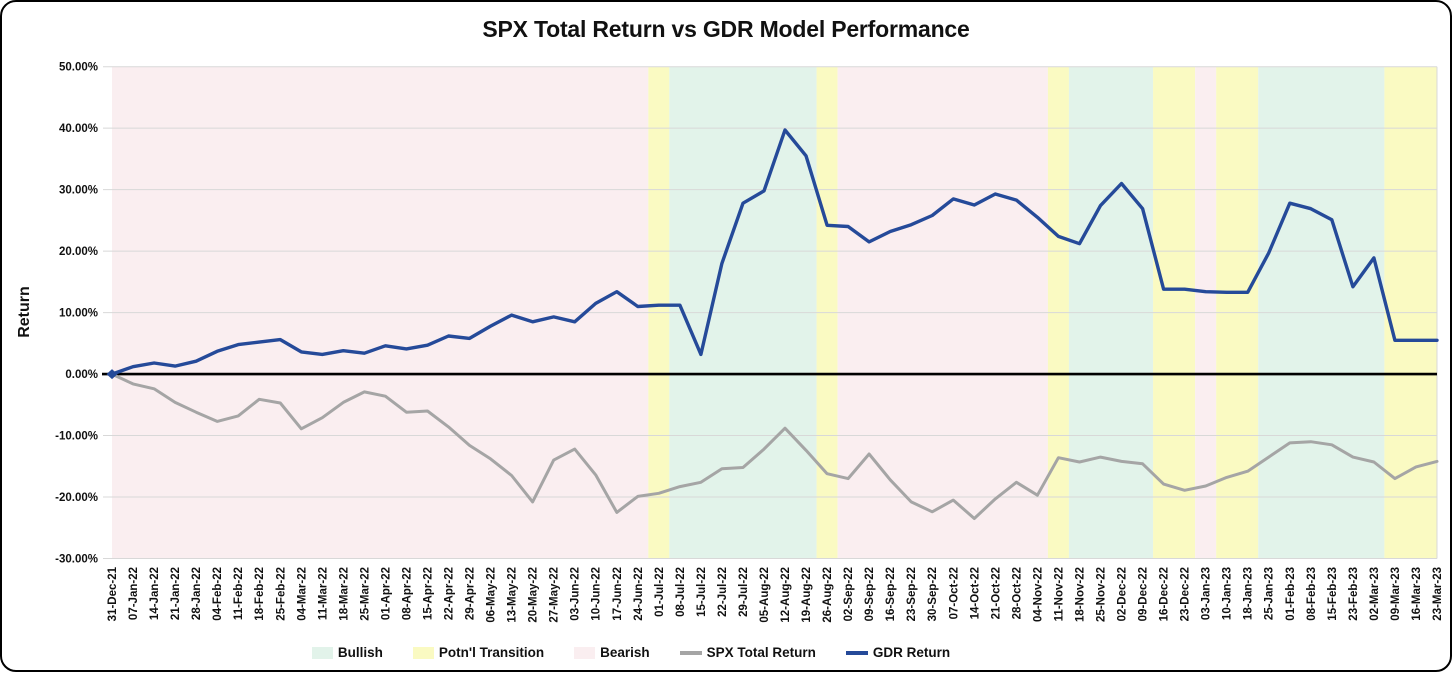 The image size is (1456, 674). I want to click on x-tick-label: 28-Oct-22, so click(1017, 593).